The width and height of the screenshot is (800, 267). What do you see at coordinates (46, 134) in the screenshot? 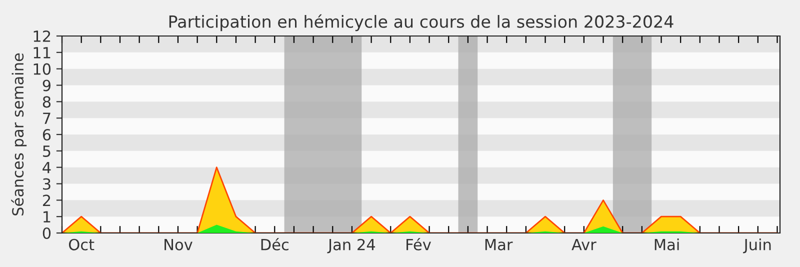
I see `y-tick-label: 6` at bounding box center [46, 134].